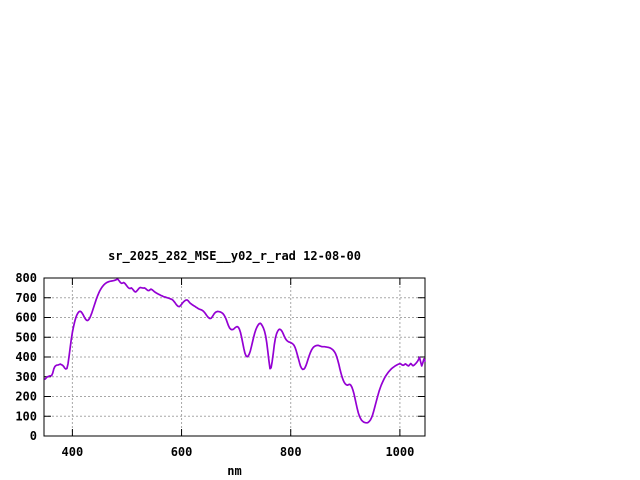 This screenshot has width=640, height=480. Describe the element at coordinates (26, 416) in the screenshot. I see `y-tick-label: 100` at that location.